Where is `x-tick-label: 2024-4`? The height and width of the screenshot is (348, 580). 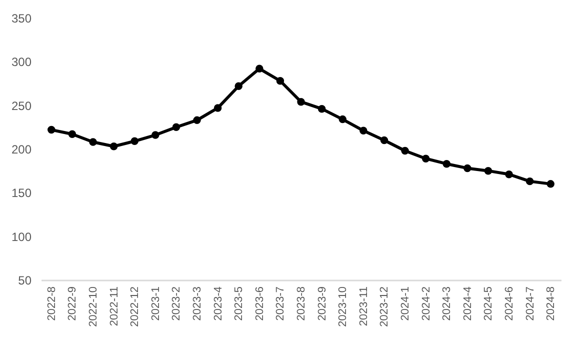 x-tick-label: 2024-4 is located at coordinates (468, 303).